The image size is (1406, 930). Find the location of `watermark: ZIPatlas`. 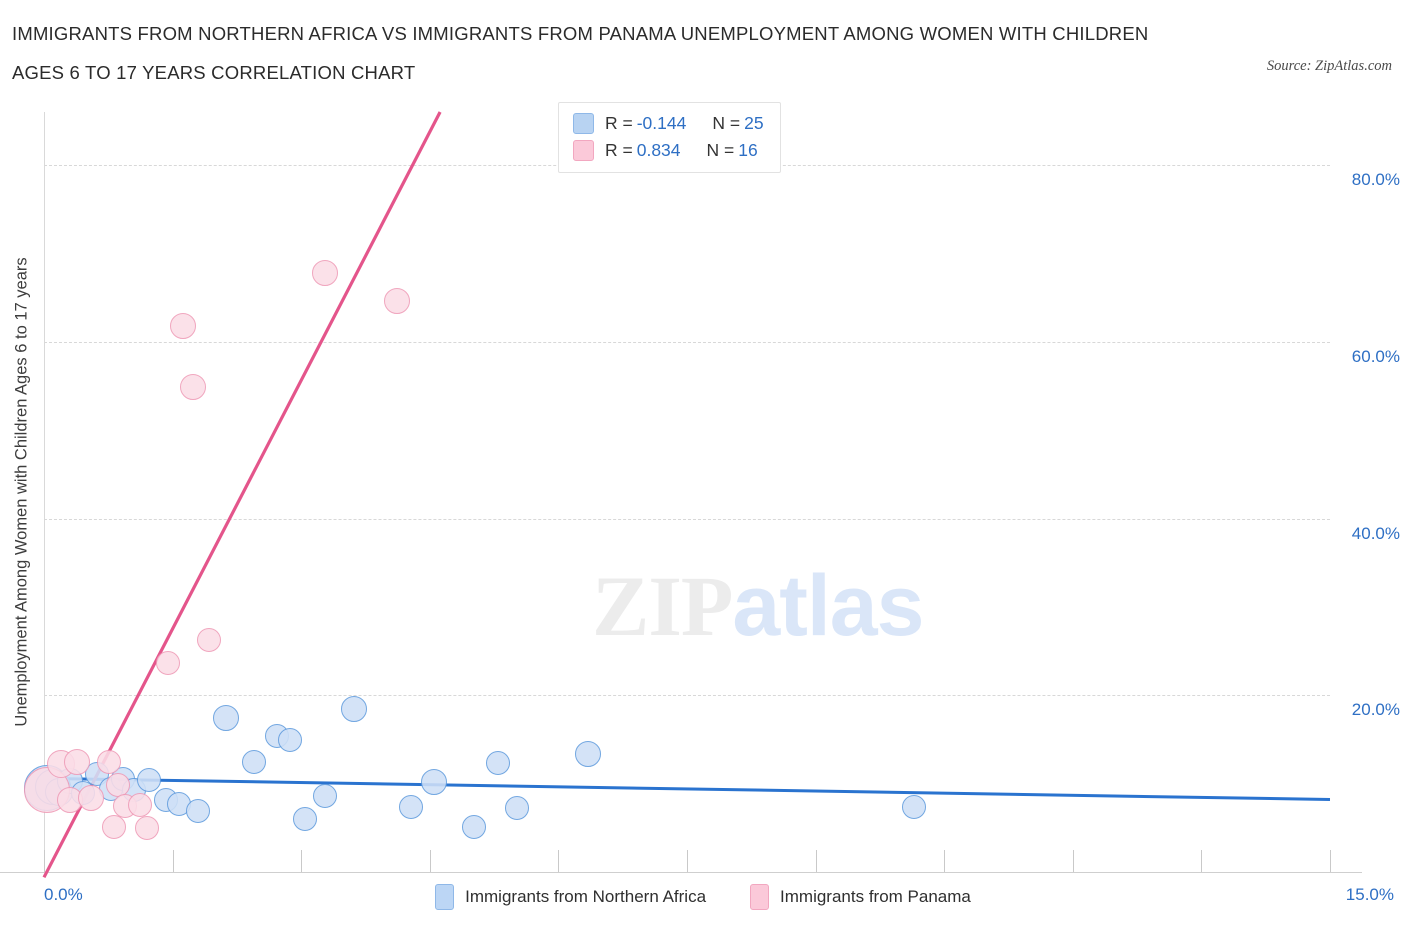

watermark: ZIPatlas is located at coordinates (758, 606).